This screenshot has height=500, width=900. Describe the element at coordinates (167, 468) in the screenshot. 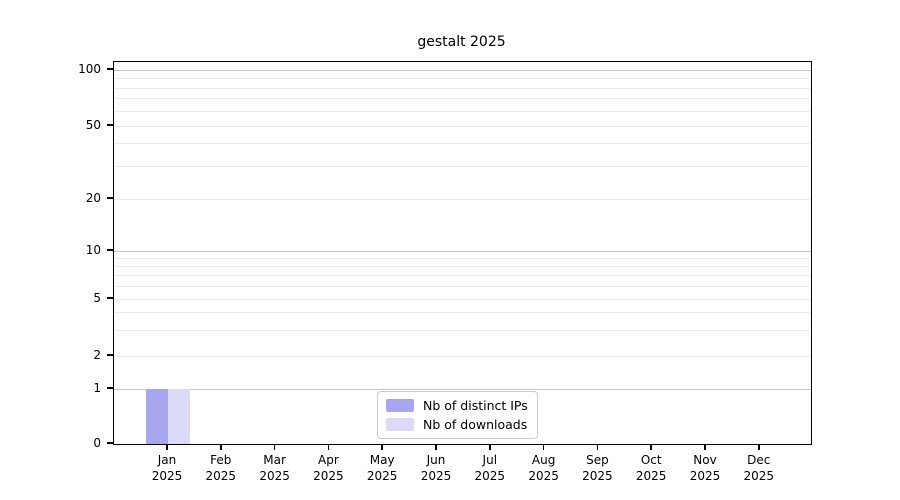

I see `x-tick-label: Jan 2025` at that location.